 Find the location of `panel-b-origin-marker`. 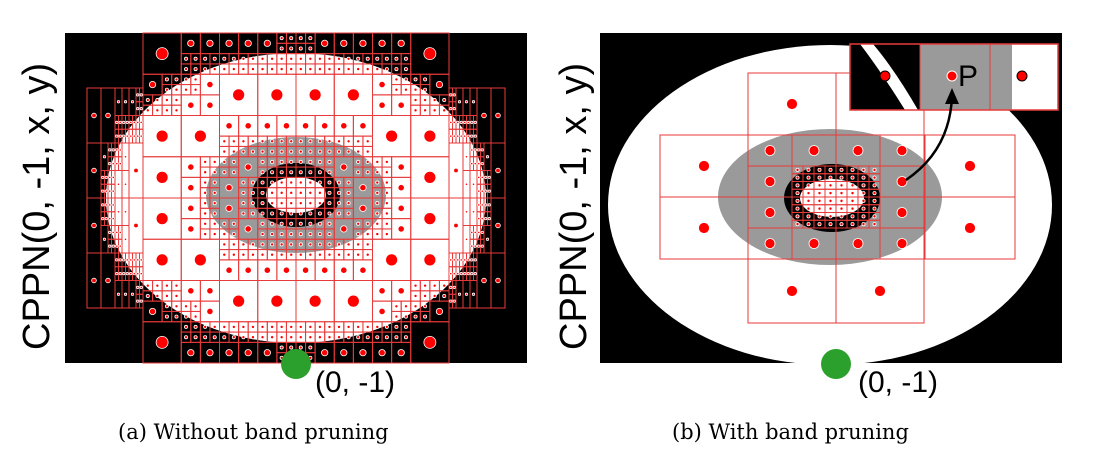

panel-b-origin-marker is located at coordinates (836, 364).